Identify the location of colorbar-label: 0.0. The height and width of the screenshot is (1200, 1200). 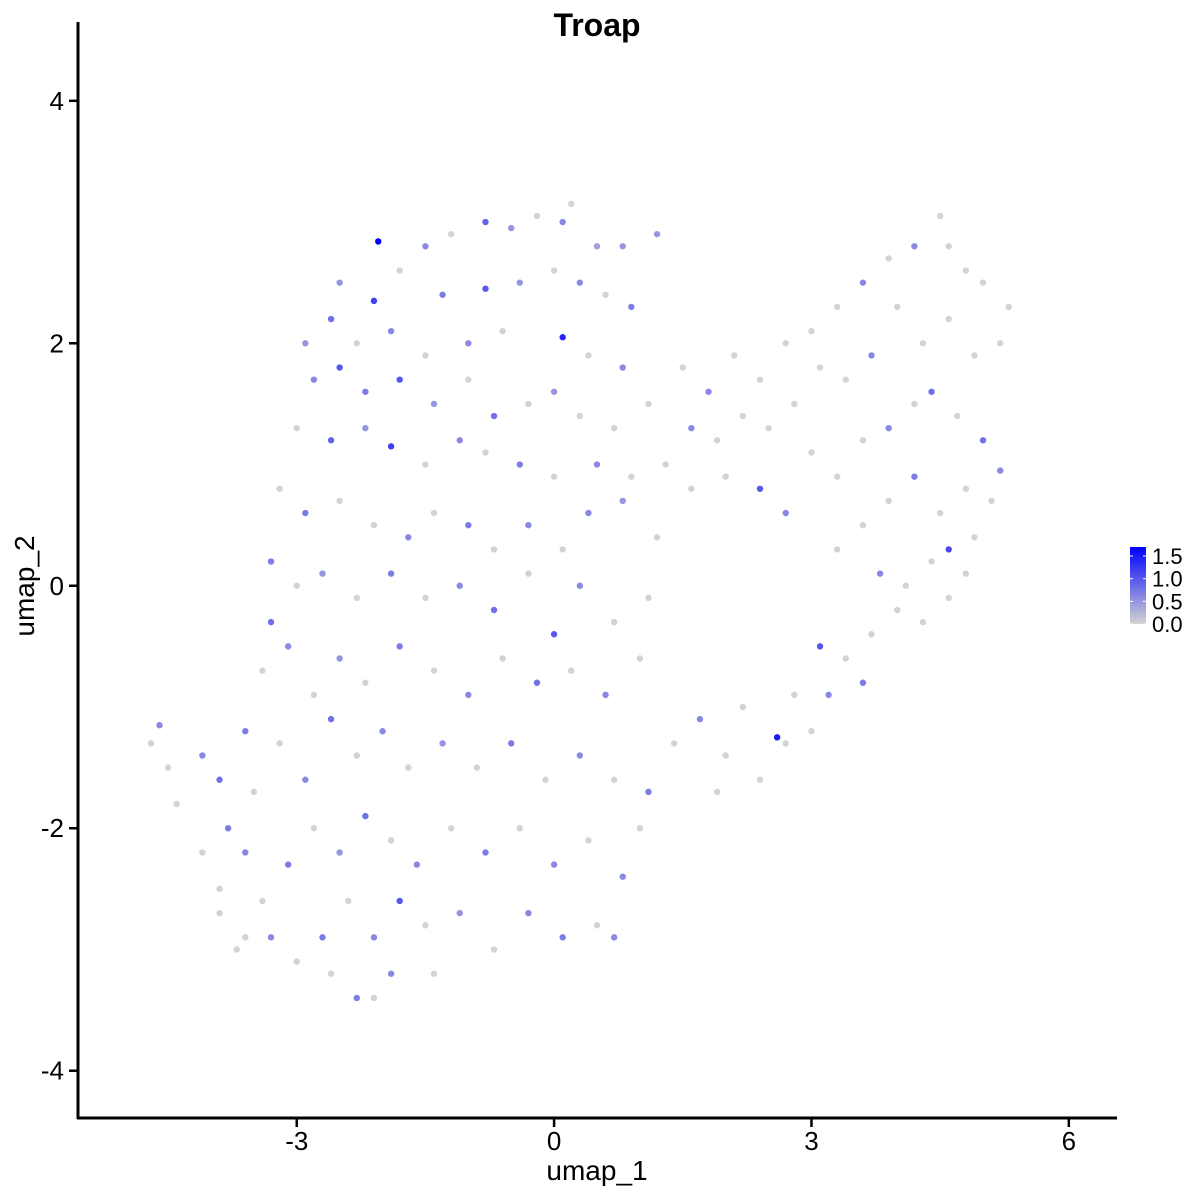
(1167, 624).